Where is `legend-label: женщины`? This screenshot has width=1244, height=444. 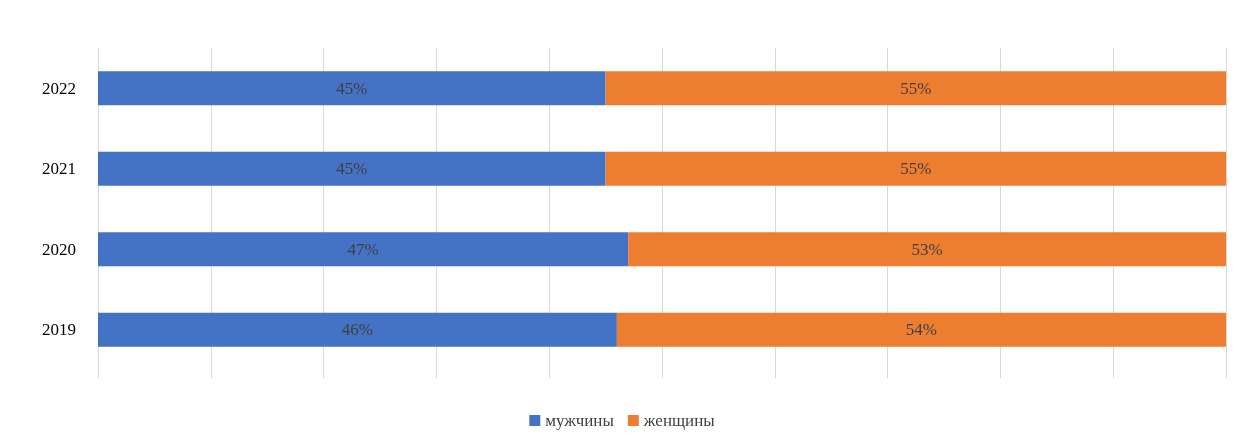
legend-label: женщины is located at coordinates (679, 420).